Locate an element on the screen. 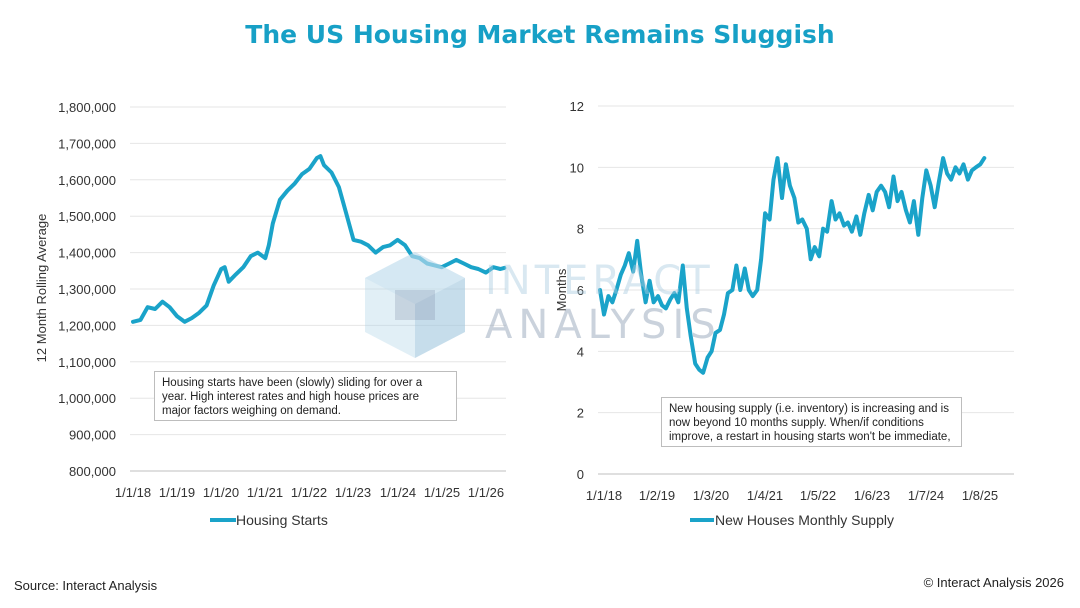  right-y-tick-label: 6 is located at coordinates (580, 290).